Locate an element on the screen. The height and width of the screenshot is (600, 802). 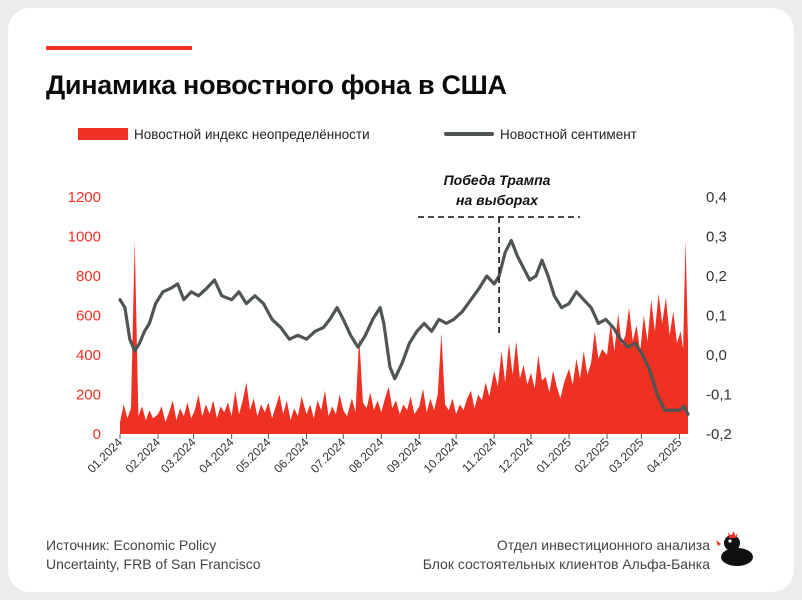
source-line-2: Uncertainty, FRB of San Francisco is located at coordinates (153, 564).